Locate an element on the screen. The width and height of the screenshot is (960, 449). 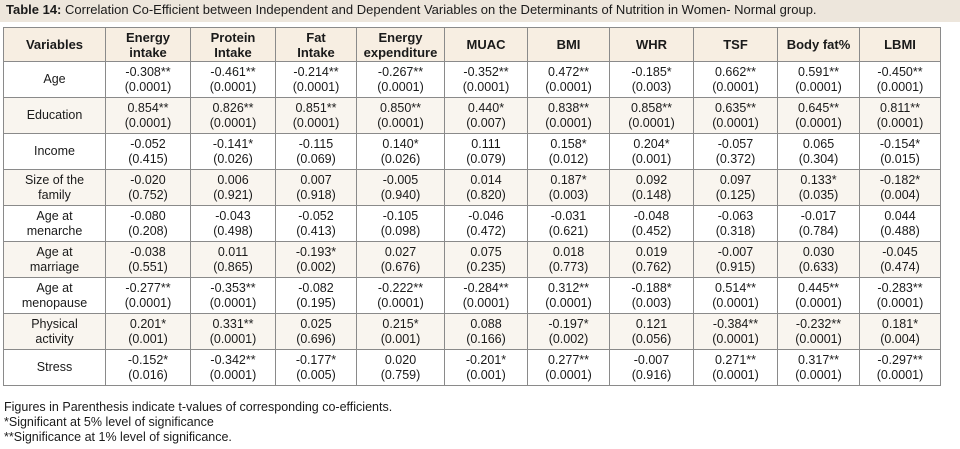
correlation-coefficient: 0.097 is located at coordinates (735, 179).